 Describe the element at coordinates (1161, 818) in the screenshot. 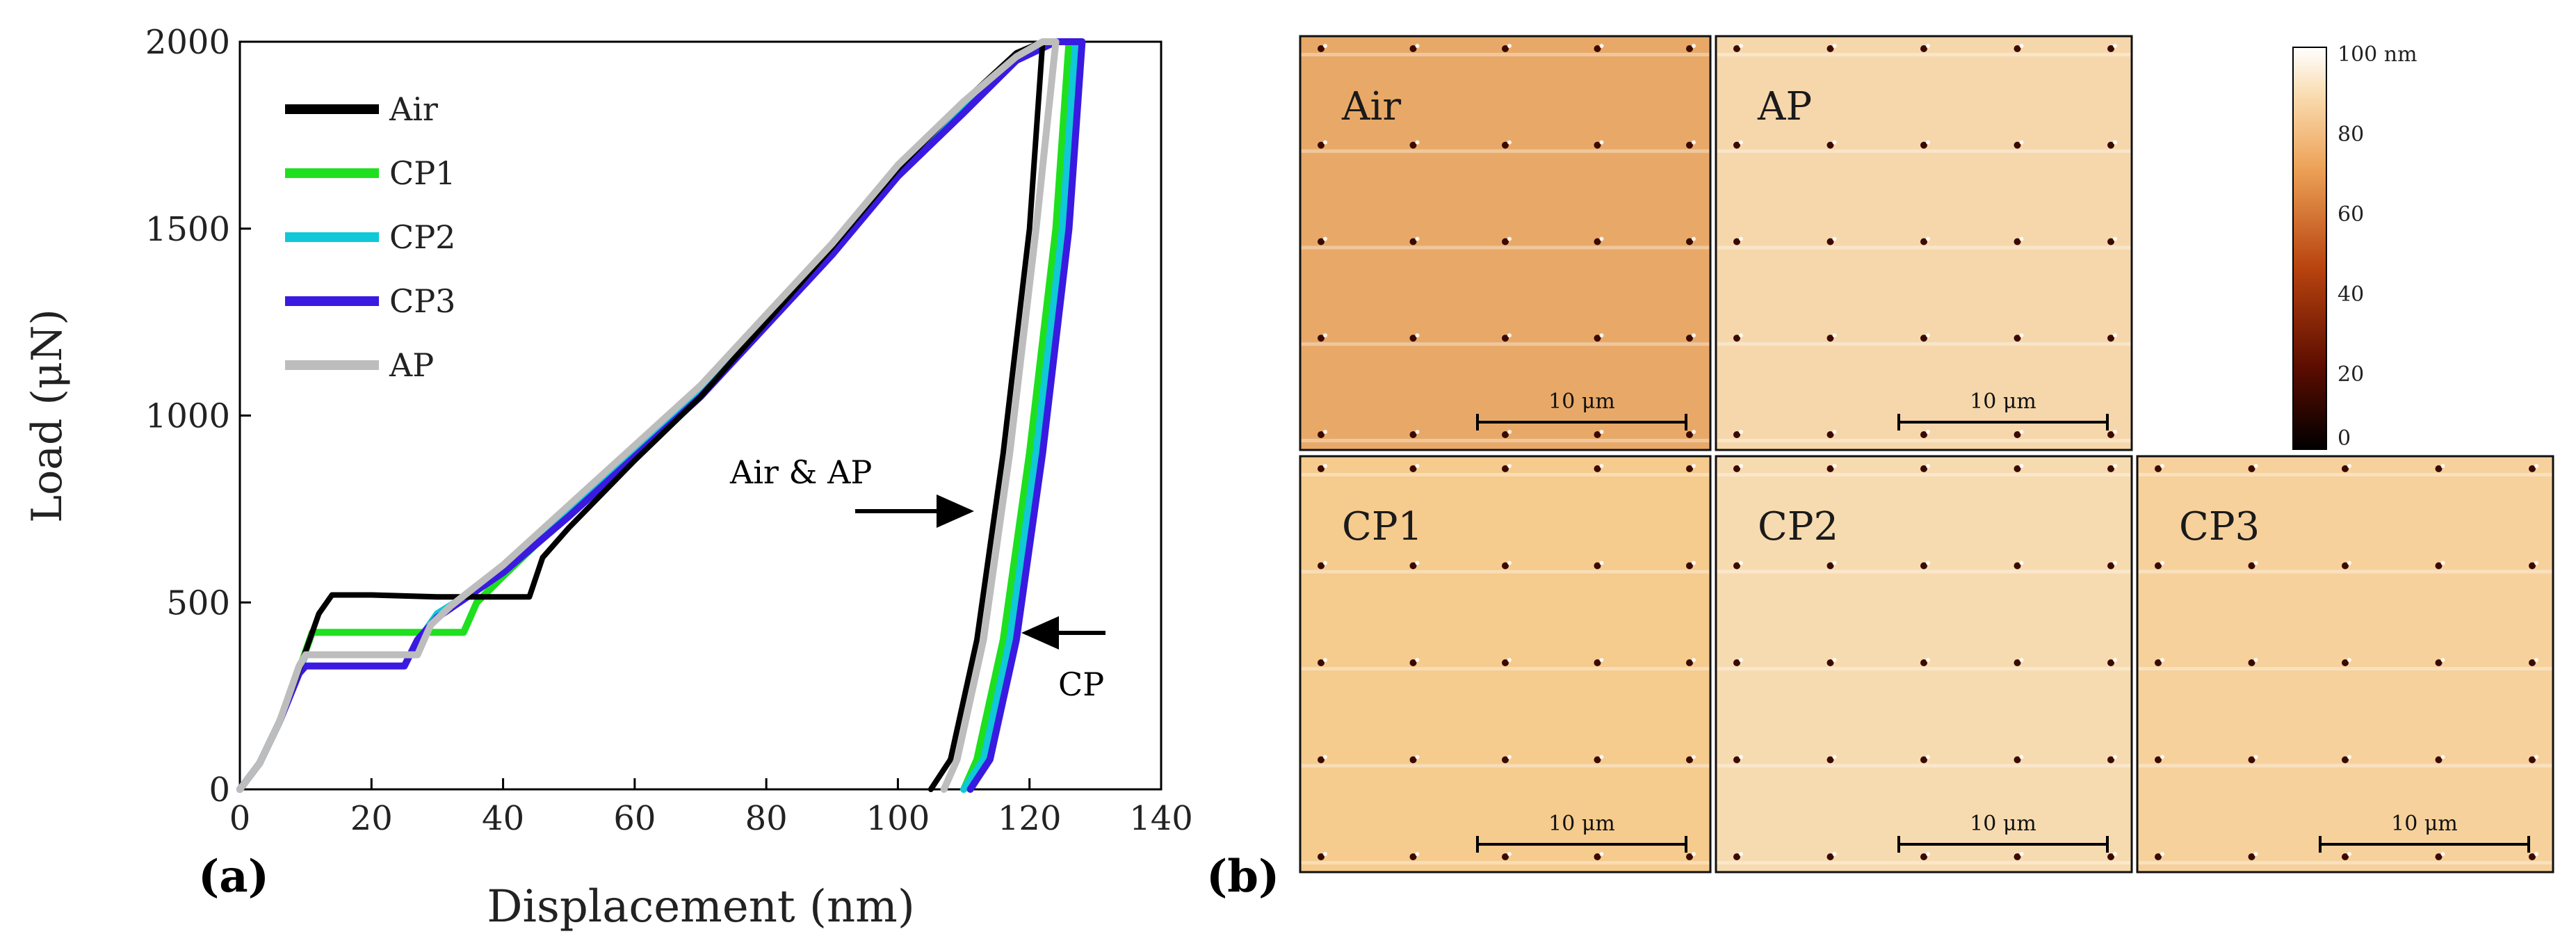

I see `x-tick-label: 140` at that location.